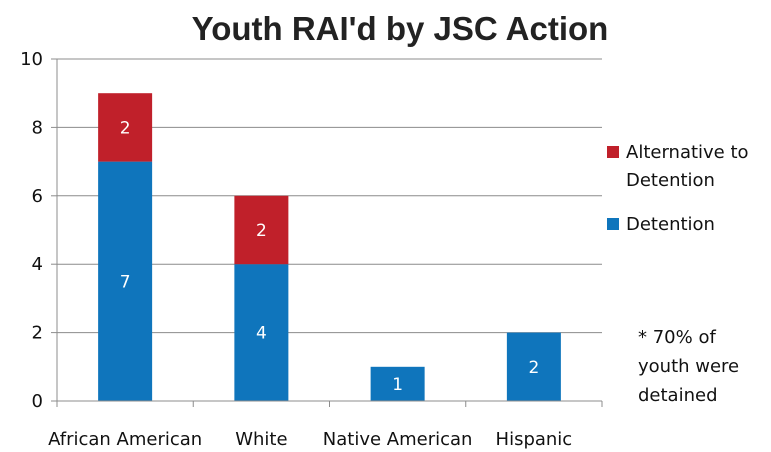 This screenshot has height=452, width=771. I want to click on data-label: 7, so click(125, 282).